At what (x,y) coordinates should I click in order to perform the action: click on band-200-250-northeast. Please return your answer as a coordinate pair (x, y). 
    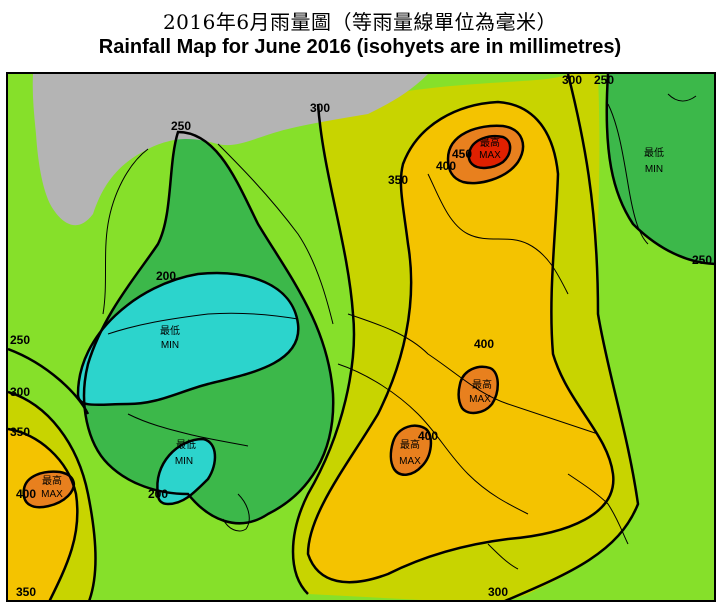
    Looking at the image, I should click on (660, 169).